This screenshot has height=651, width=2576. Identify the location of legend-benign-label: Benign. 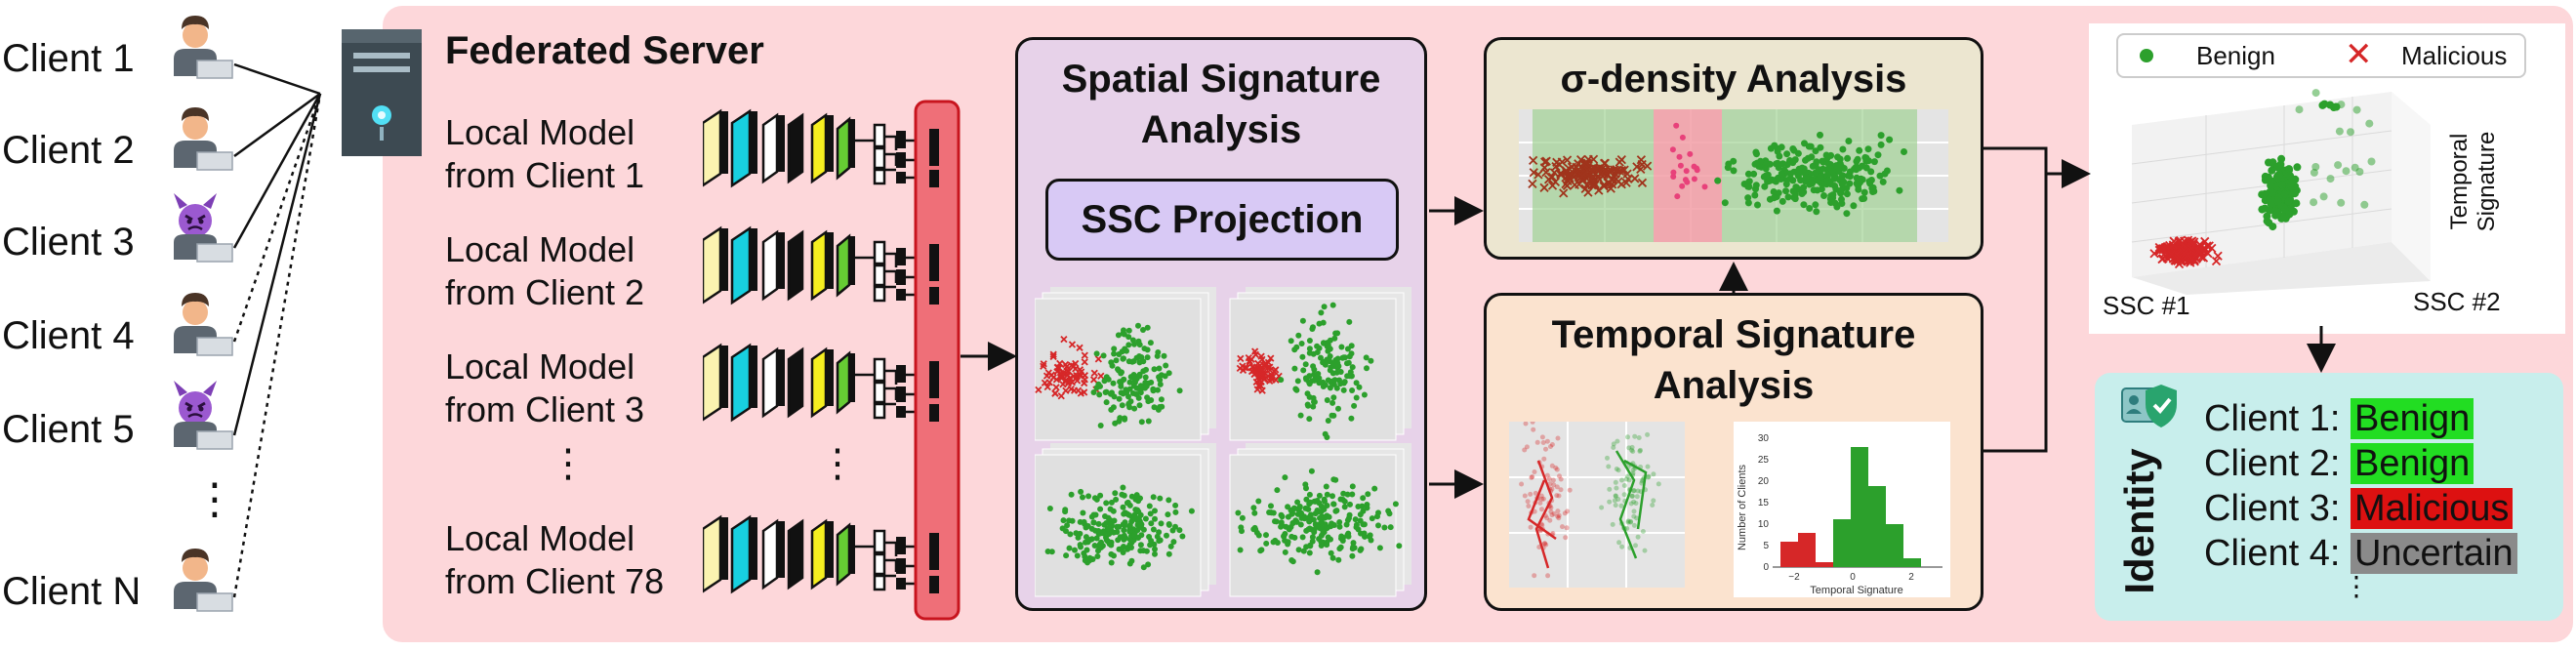
(2235, 56).